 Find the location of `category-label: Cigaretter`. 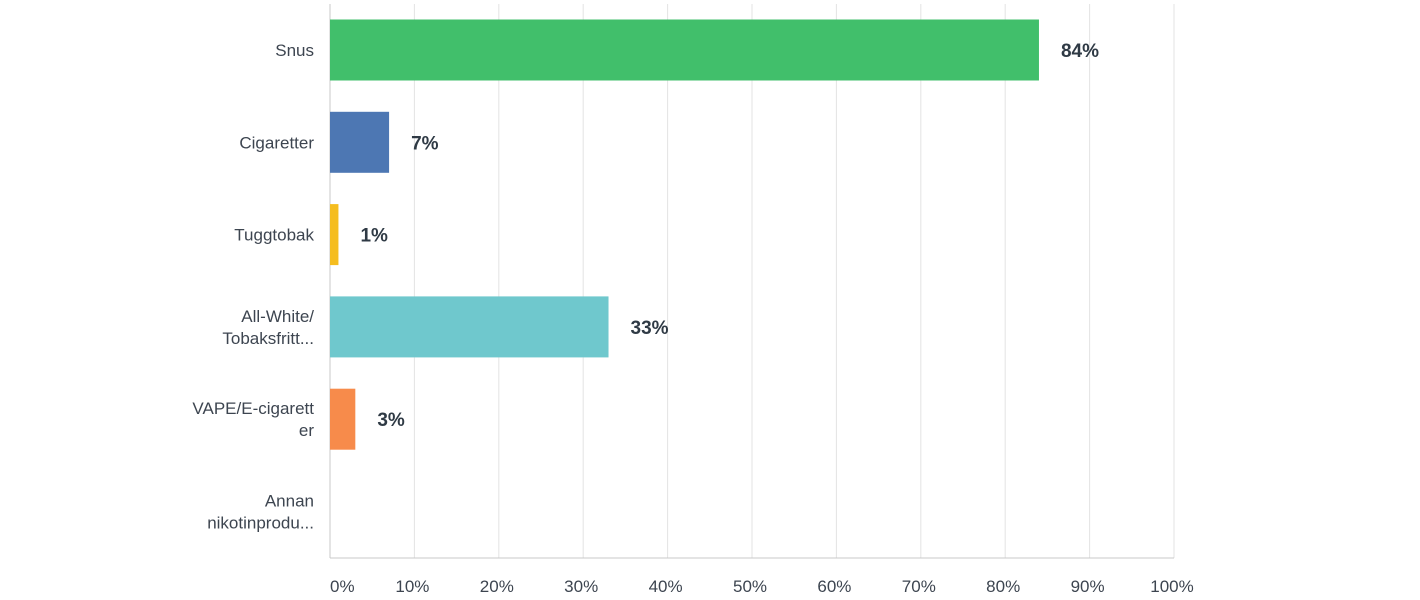

category-label: Cigaretter is located at coordinates (276, 142).